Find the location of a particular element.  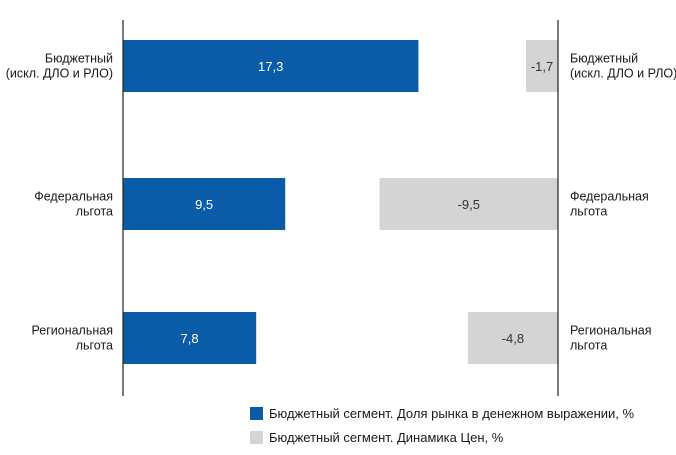

category-label-right: Региональная льгота is located at coordinates (611, 338).